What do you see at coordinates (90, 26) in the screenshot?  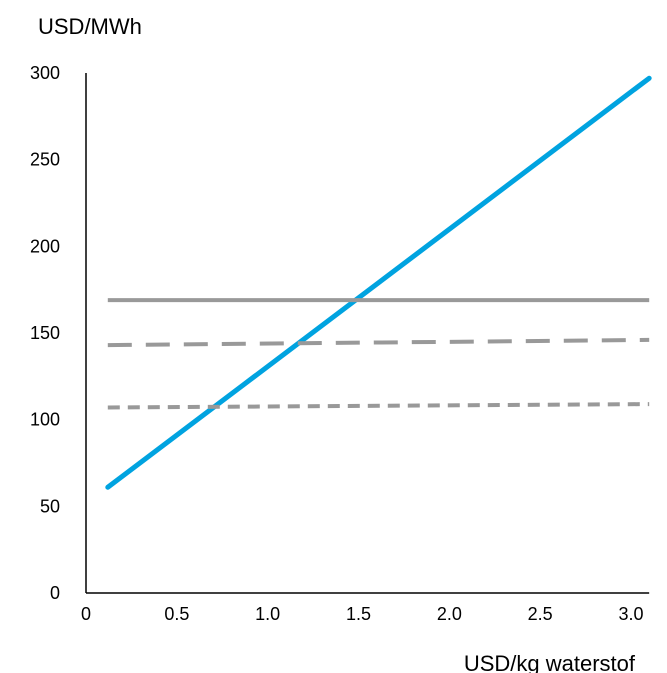 I see `y-axis-title: USD/MWh` at bounding box center [90, 26].